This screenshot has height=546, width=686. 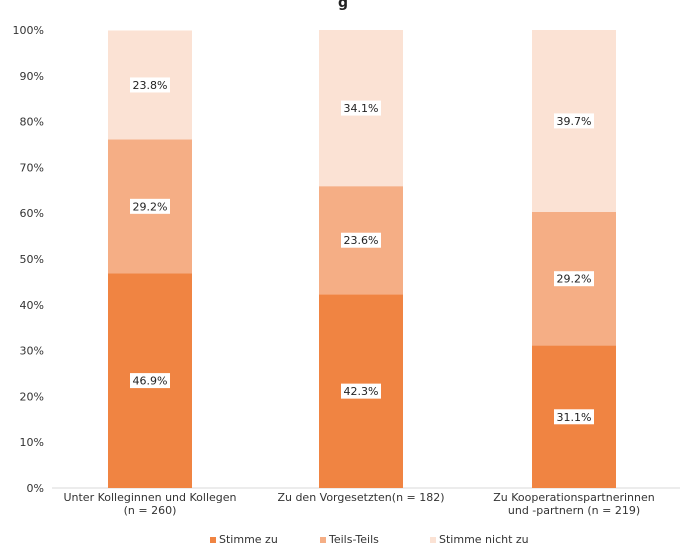 I want to click on chart-title: g, so click(x=343, y=5).